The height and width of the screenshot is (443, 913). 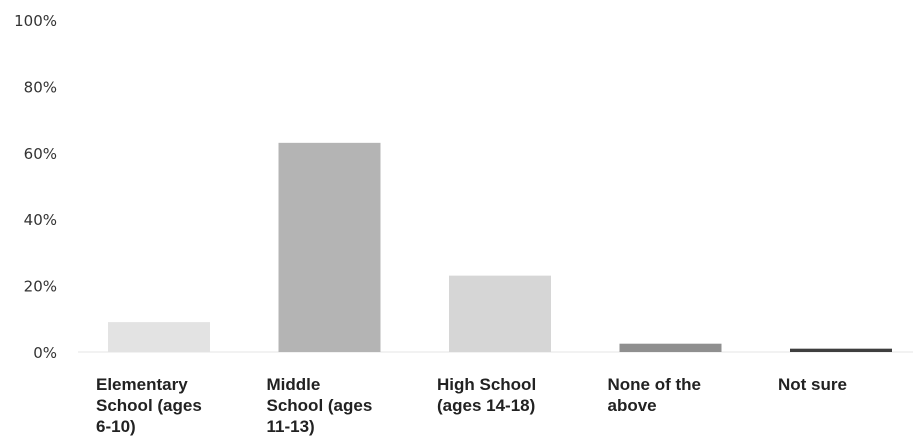 What do you see at coordinates (655, 395) in the screenshot?
I see `x-category-label: None of the above` at bounding box center [655, 395].